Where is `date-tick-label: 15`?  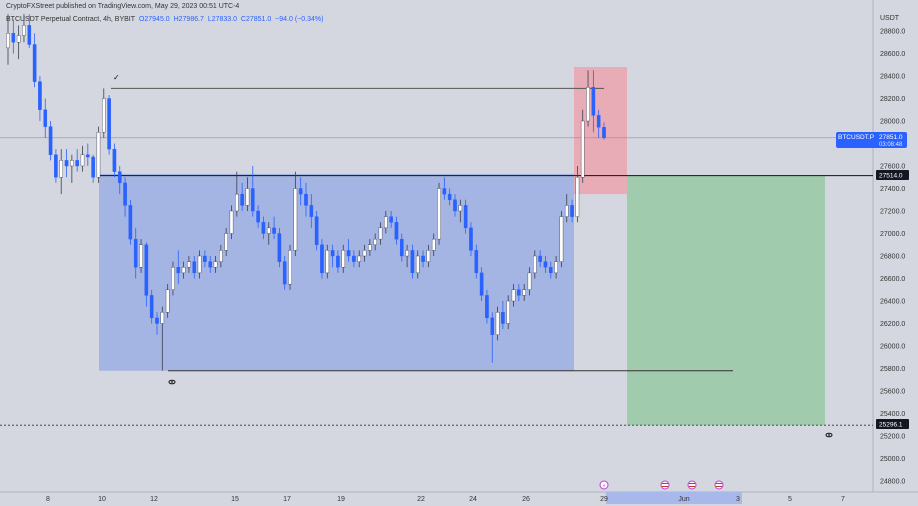
date-tick-label: 15 is located at coordinates (235, 499).